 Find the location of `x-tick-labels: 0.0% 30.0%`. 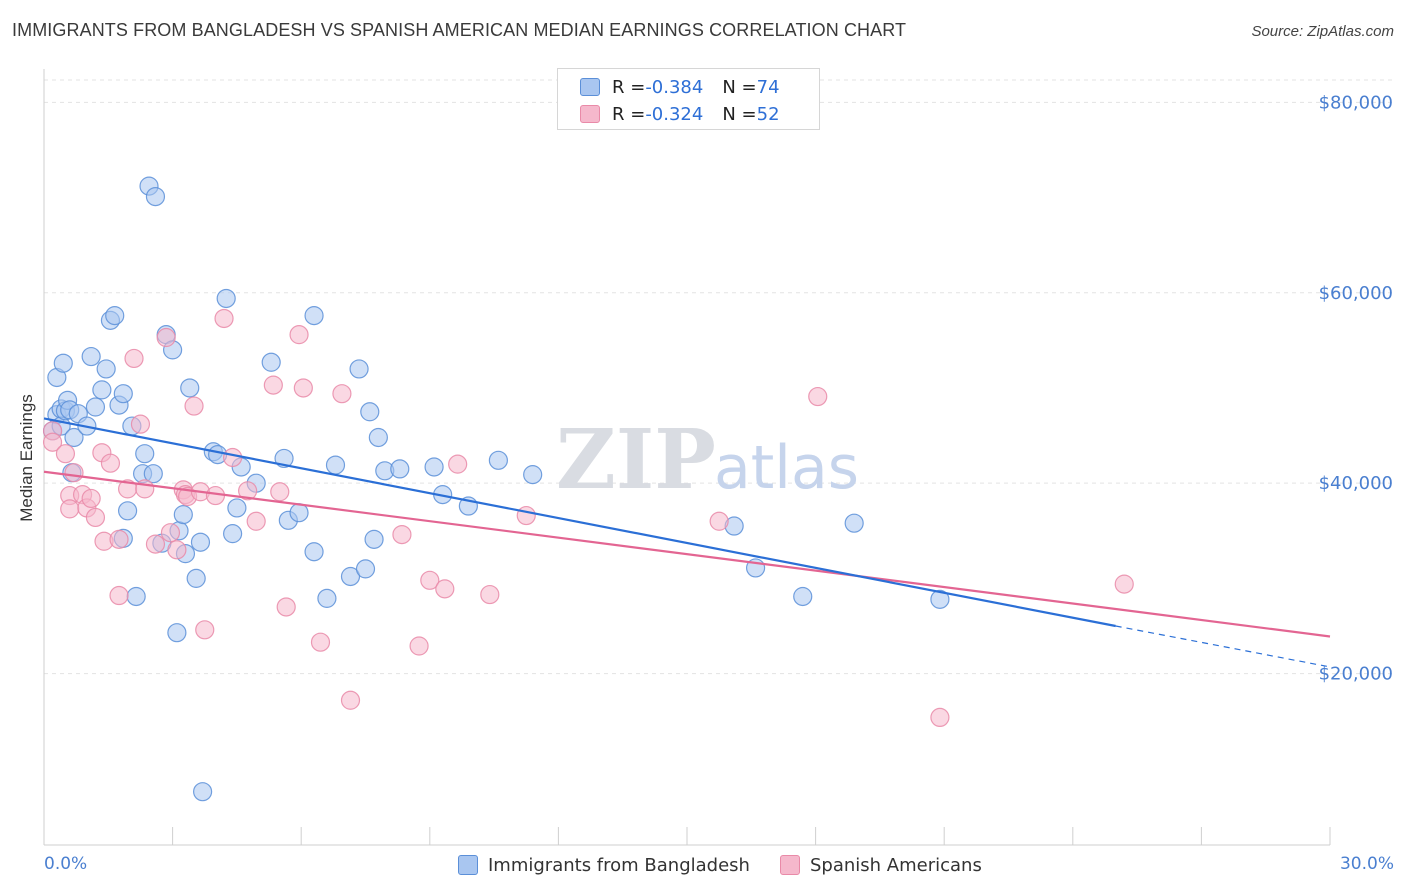

x-tick-labels: 0.0% 30.0% is located at coordinates (719, 864).